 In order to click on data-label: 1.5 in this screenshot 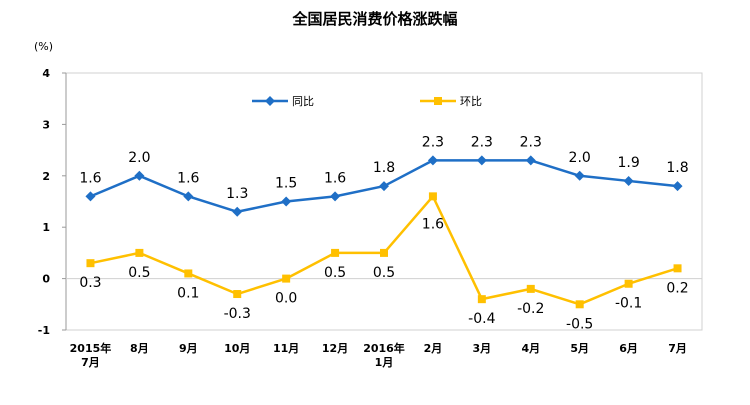, I will do `click(286, 184)`.